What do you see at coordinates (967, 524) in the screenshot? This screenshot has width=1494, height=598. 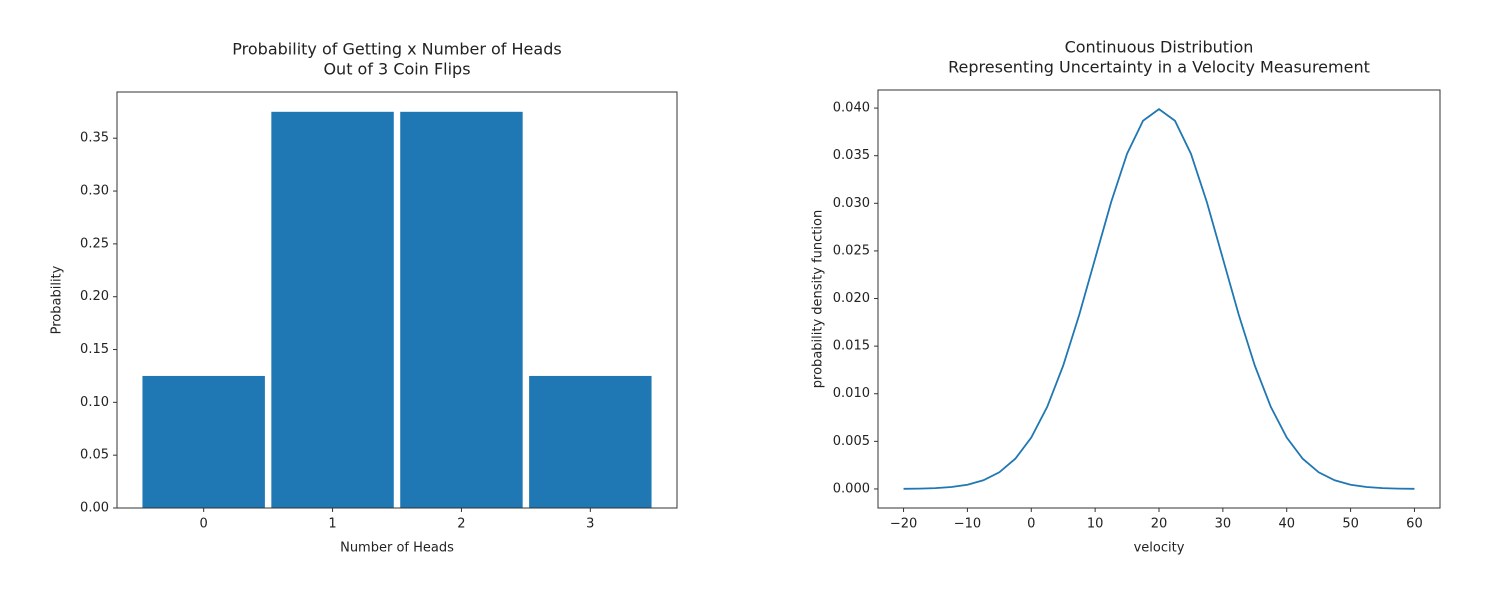 I see `x-tick-label: −10` at bounding box center [967, 524].